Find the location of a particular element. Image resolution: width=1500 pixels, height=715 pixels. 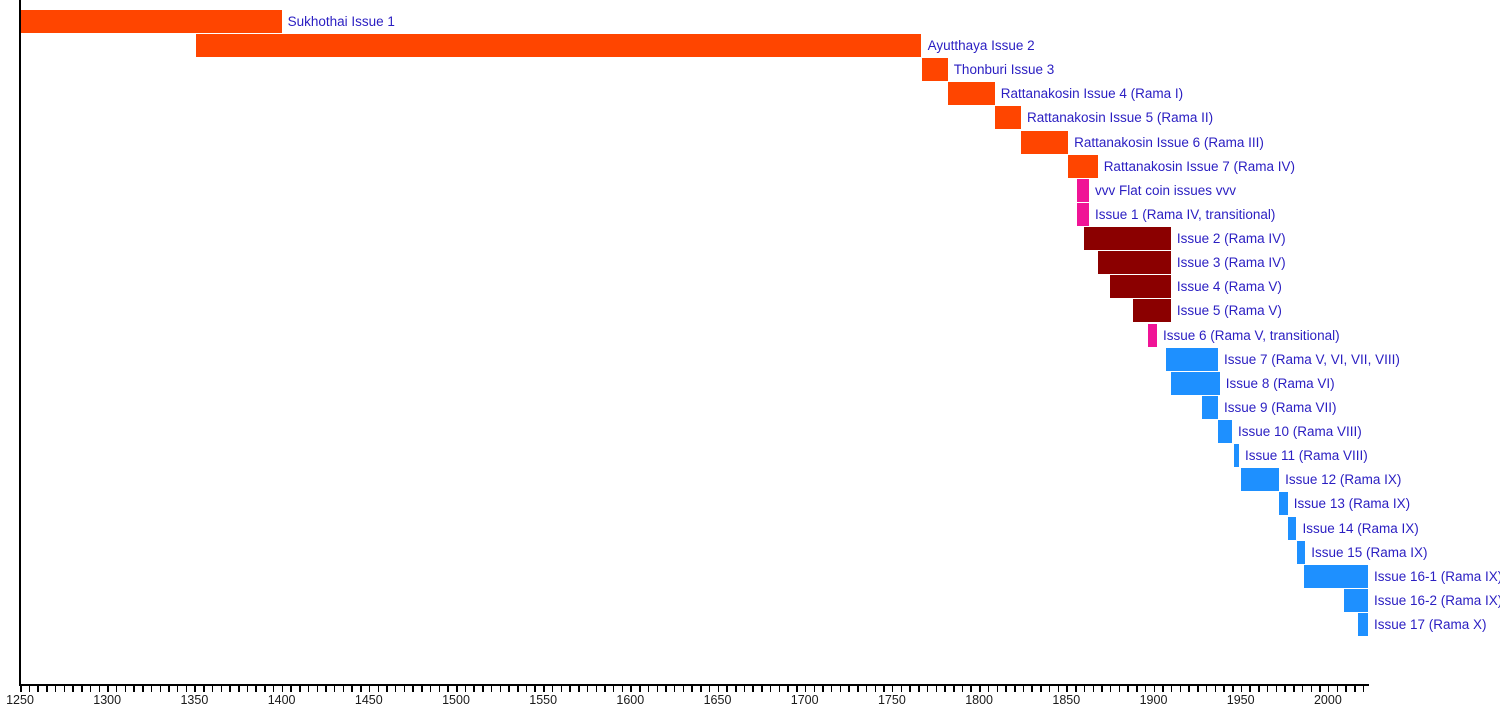

y-axis-line is located at coordinates (20, 343).